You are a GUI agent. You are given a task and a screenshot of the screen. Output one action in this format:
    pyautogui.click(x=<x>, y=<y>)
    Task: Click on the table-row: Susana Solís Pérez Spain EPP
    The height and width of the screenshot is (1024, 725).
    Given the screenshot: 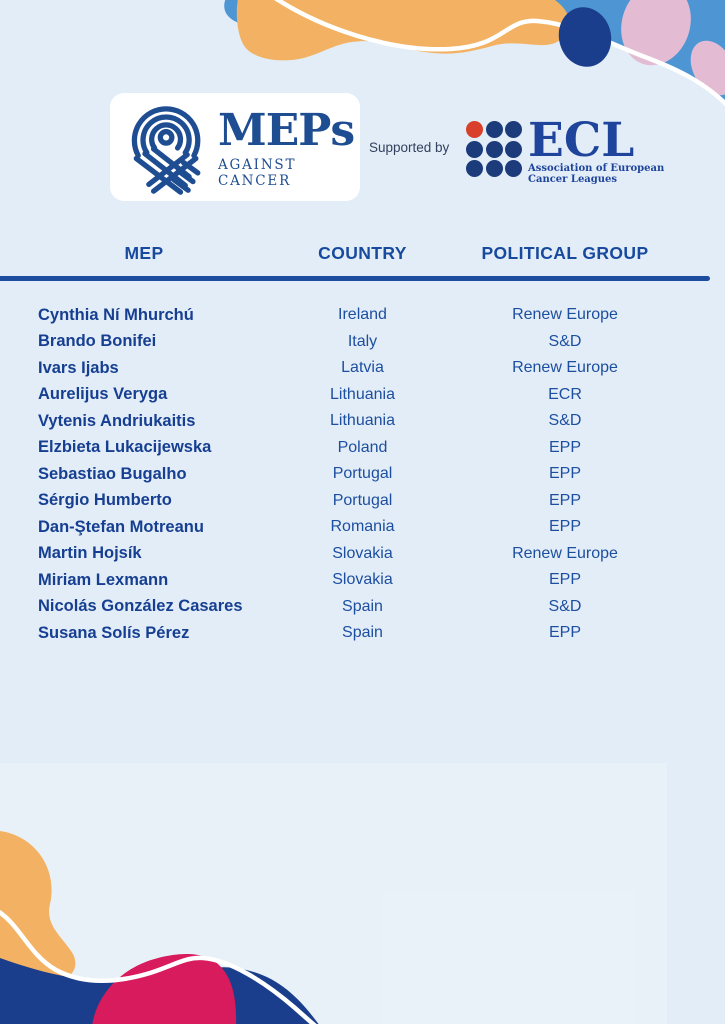 What is the action you would take?
    pyautogui.click(x=355, y=633)
    